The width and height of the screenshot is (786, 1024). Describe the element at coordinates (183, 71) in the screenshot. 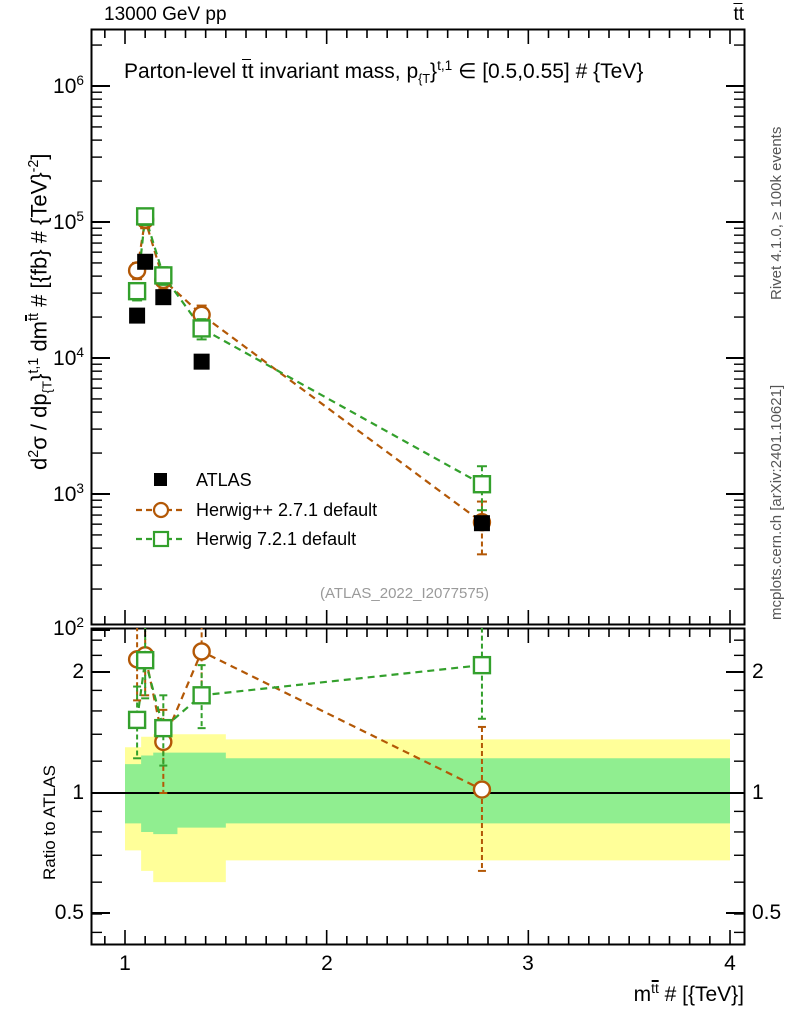

I see `title-pre: Parton-level` at that location.